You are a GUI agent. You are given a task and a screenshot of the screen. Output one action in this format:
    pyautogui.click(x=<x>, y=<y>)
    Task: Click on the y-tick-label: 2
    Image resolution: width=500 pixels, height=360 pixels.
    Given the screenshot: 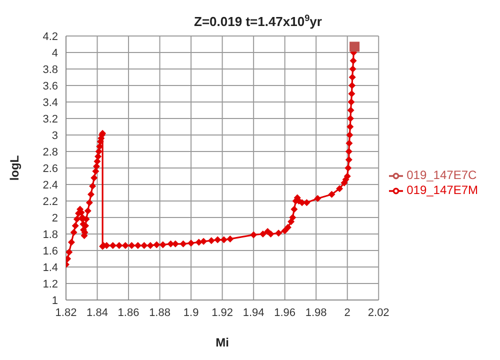 What is the action you would take?
    pyautogui.click(x=55, y=218)
    